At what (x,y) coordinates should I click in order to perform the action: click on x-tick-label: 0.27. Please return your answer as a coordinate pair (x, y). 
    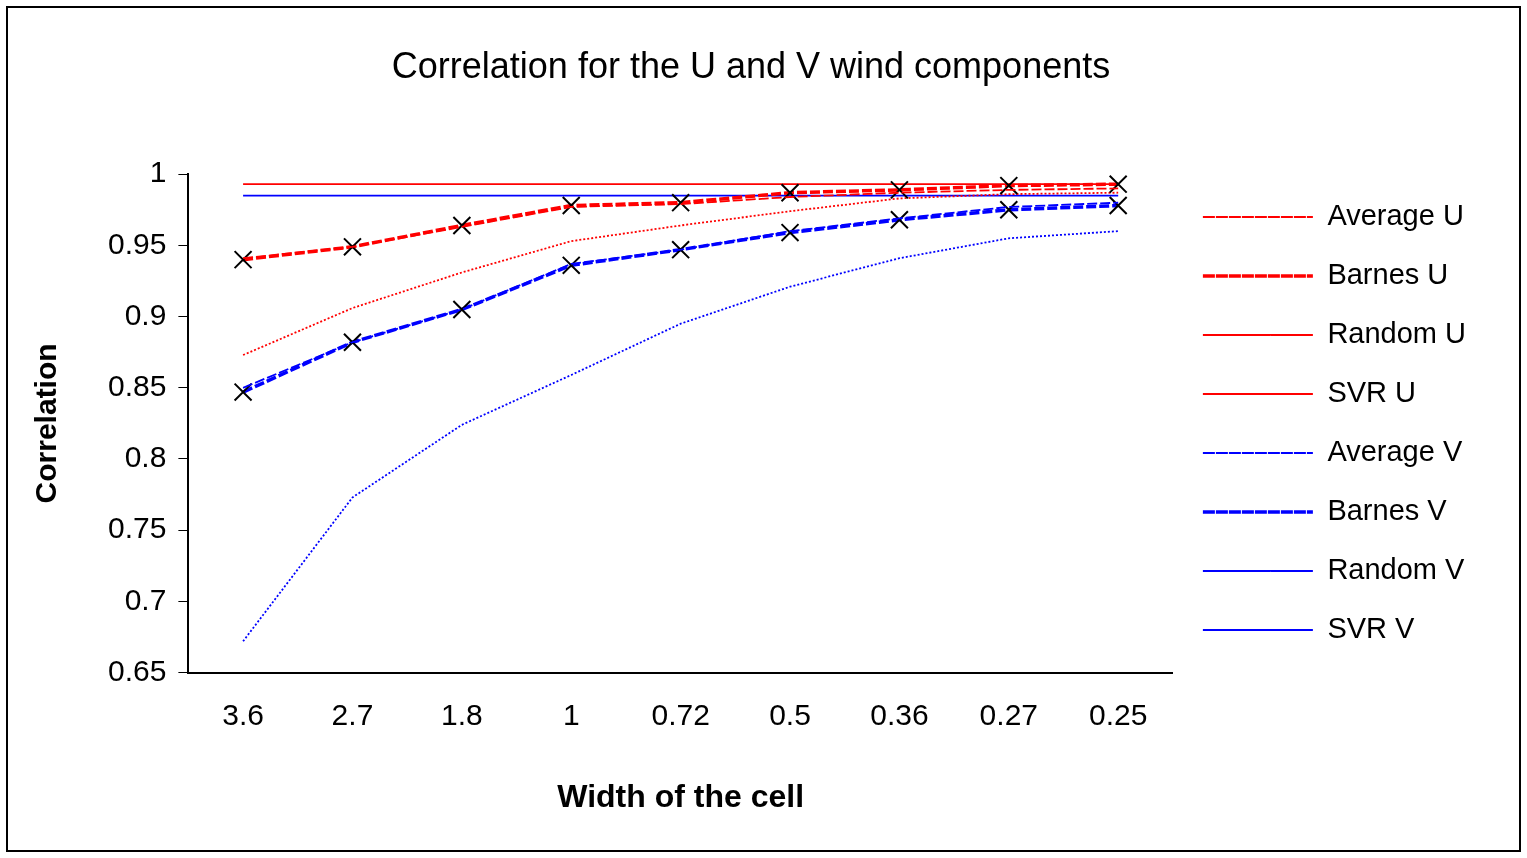
    Looking at the image, I should click on (1008, 714).